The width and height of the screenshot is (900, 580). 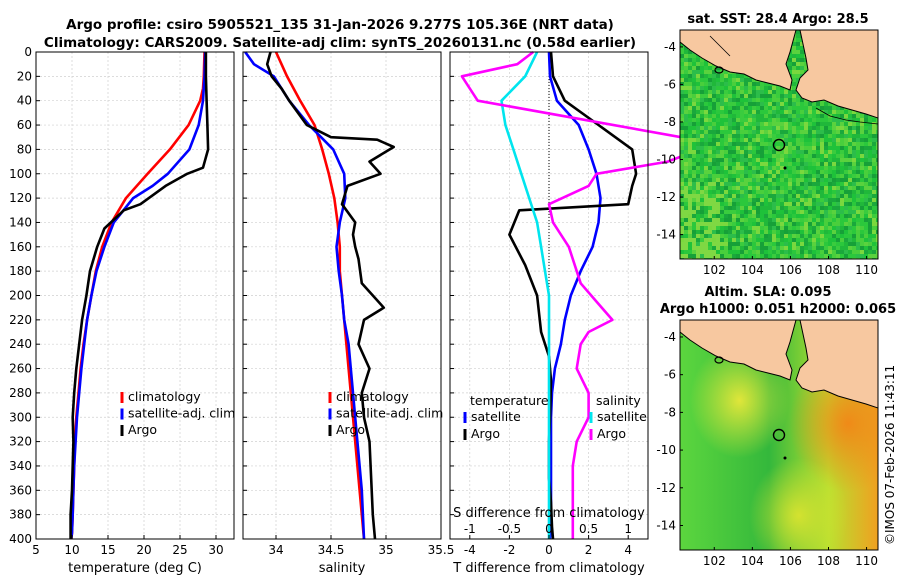 What do you see at coordinates (628, 529) in the screenshot?
I see `top-x-tick-label: 1` at bounding box center [628, 529].